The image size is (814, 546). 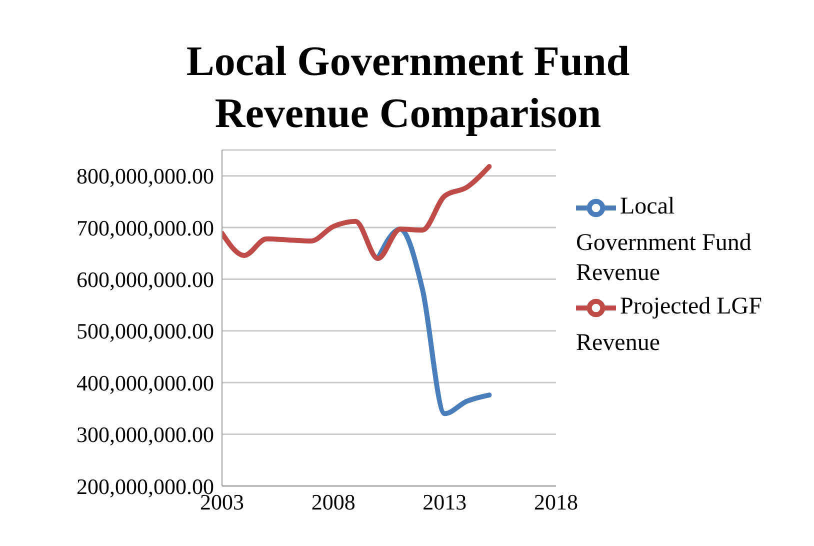 I want to click on y-tick-label: 600,000,000.00, so click(x=145, y=279).